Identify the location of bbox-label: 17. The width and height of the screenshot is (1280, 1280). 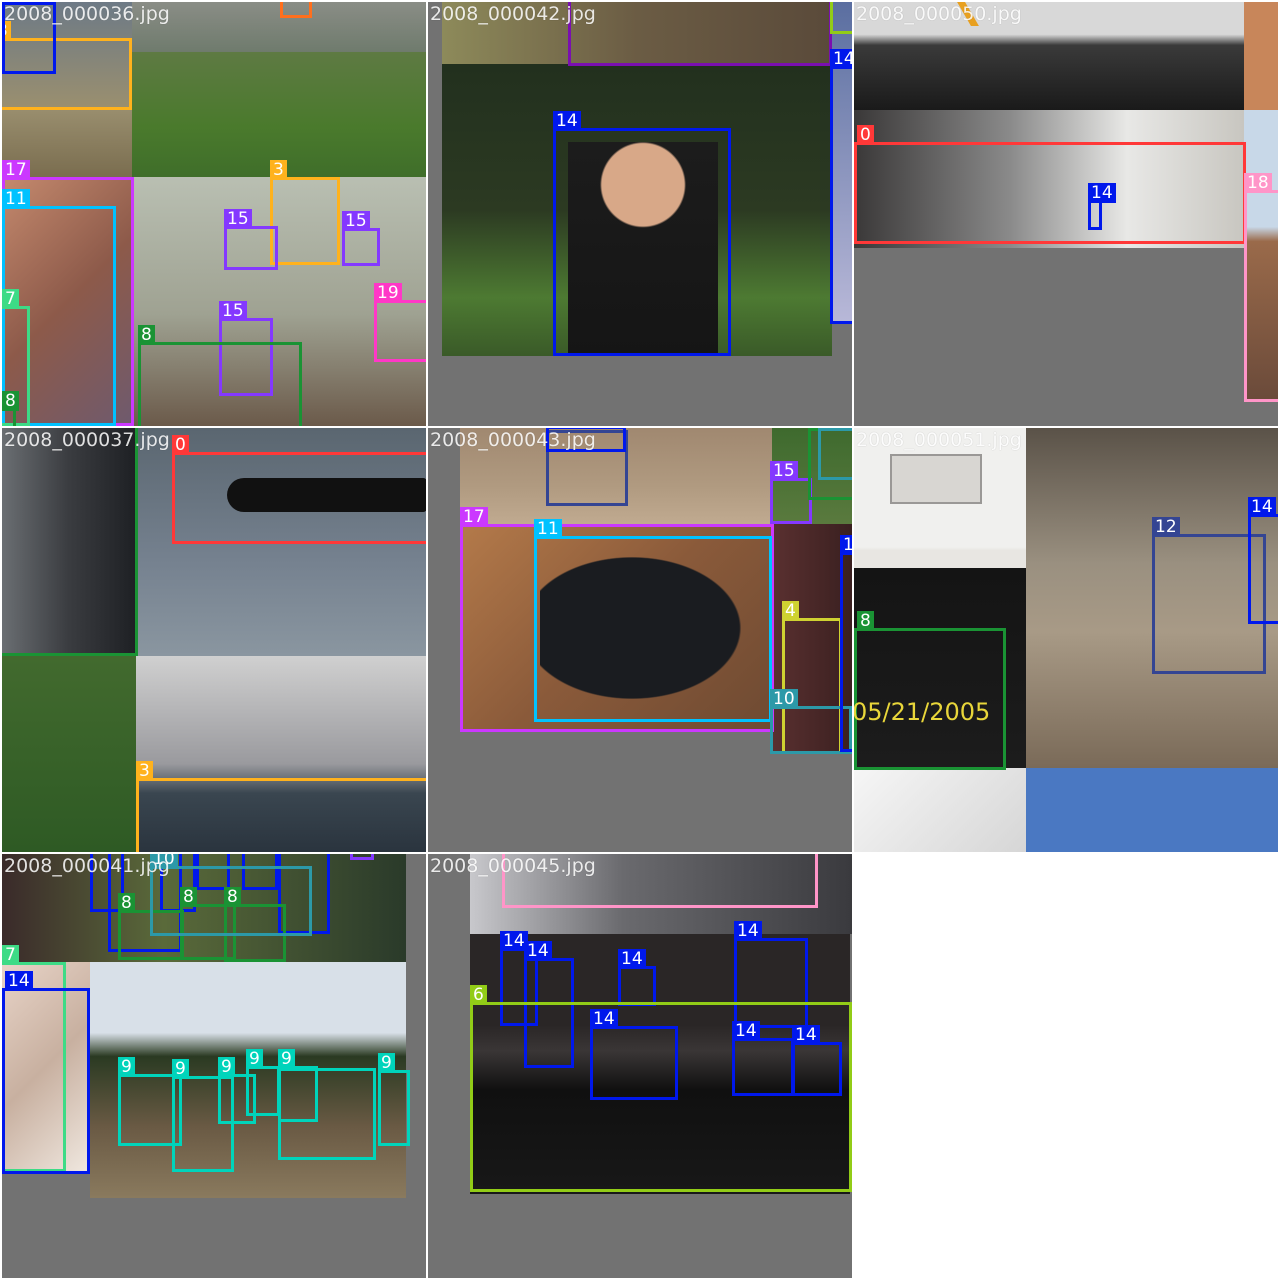
(16, 170).